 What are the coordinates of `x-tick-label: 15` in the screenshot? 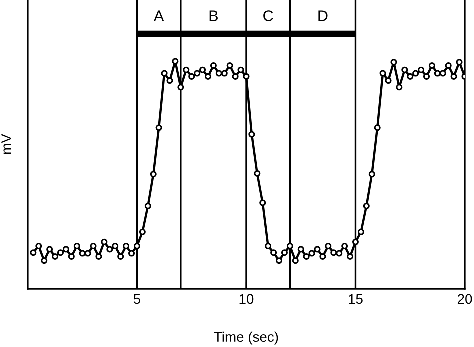 It's located at (356, 299).